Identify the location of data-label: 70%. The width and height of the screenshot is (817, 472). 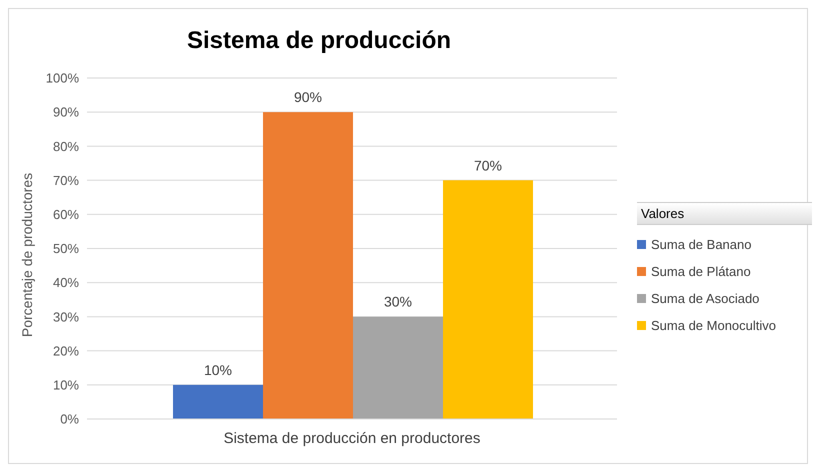
(488, 165).